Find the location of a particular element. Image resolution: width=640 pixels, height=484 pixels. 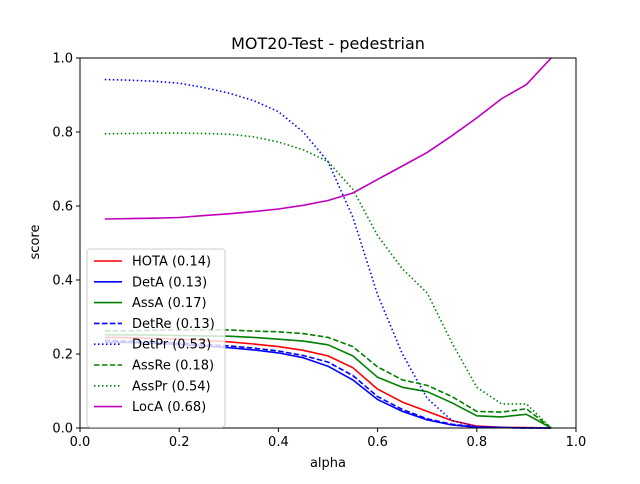

chart-title: MOT20-Test - pedestrian is located at coordinates (328, 43).